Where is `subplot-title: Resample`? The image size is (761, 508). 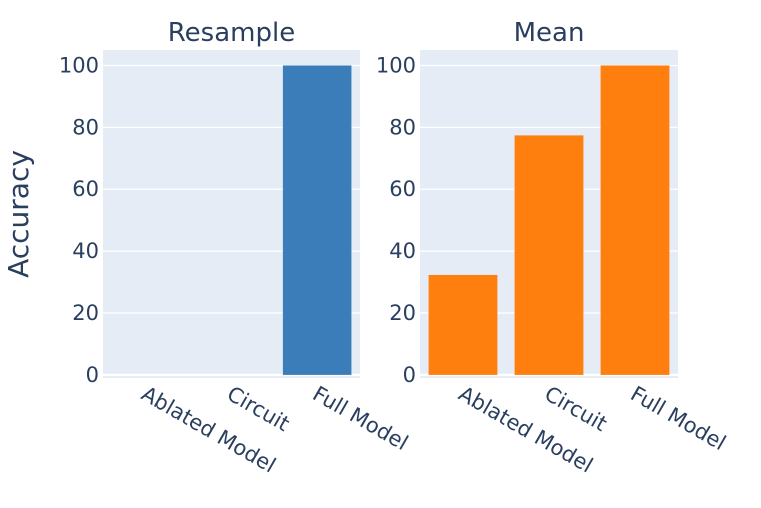 subplot-title: Resample is located at coordinates (231, 33).